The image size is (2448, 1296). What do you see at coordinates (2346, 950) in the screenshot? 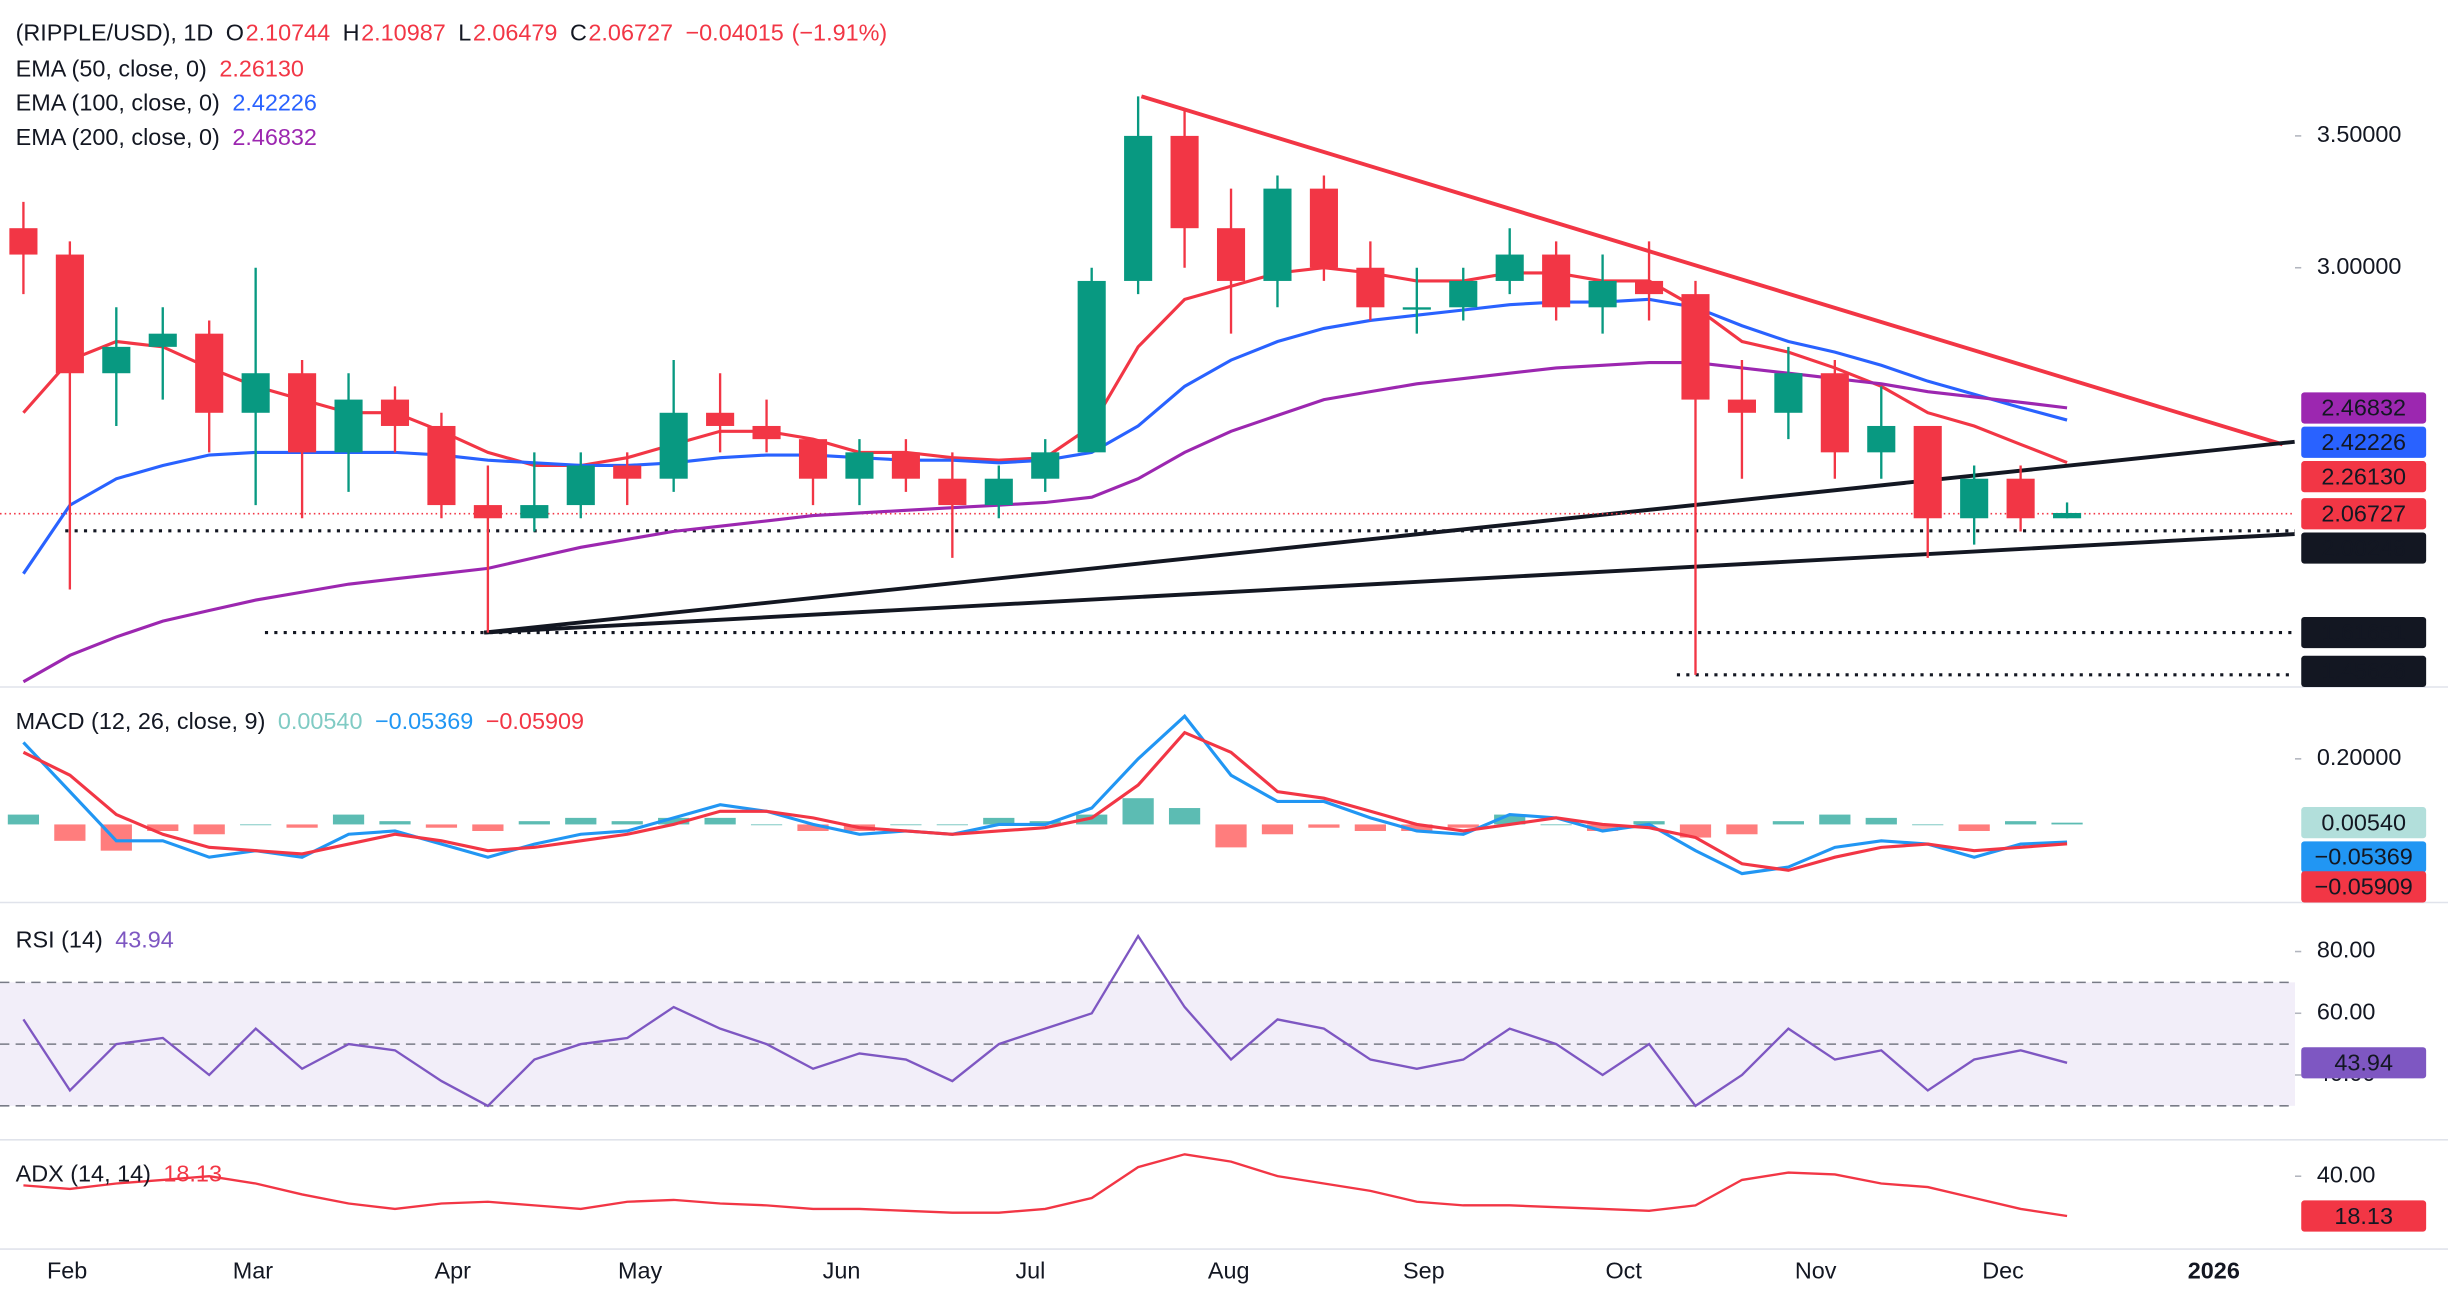
I see `y-tick-label: 80.00` at bounding box center [2346, 950].